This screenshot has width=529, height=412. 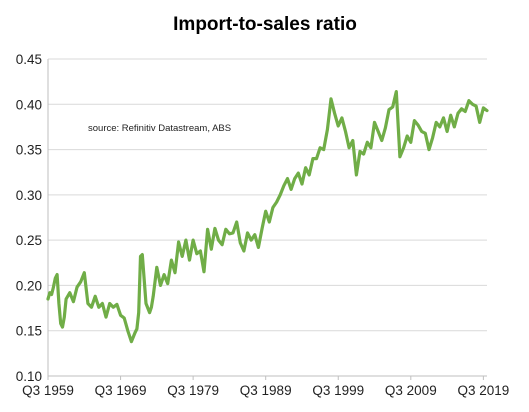 What do you see at coordinates (29, 376) in the screenshot?
I see `y-tick-label: 0.10` at bounding box center [29, 376].